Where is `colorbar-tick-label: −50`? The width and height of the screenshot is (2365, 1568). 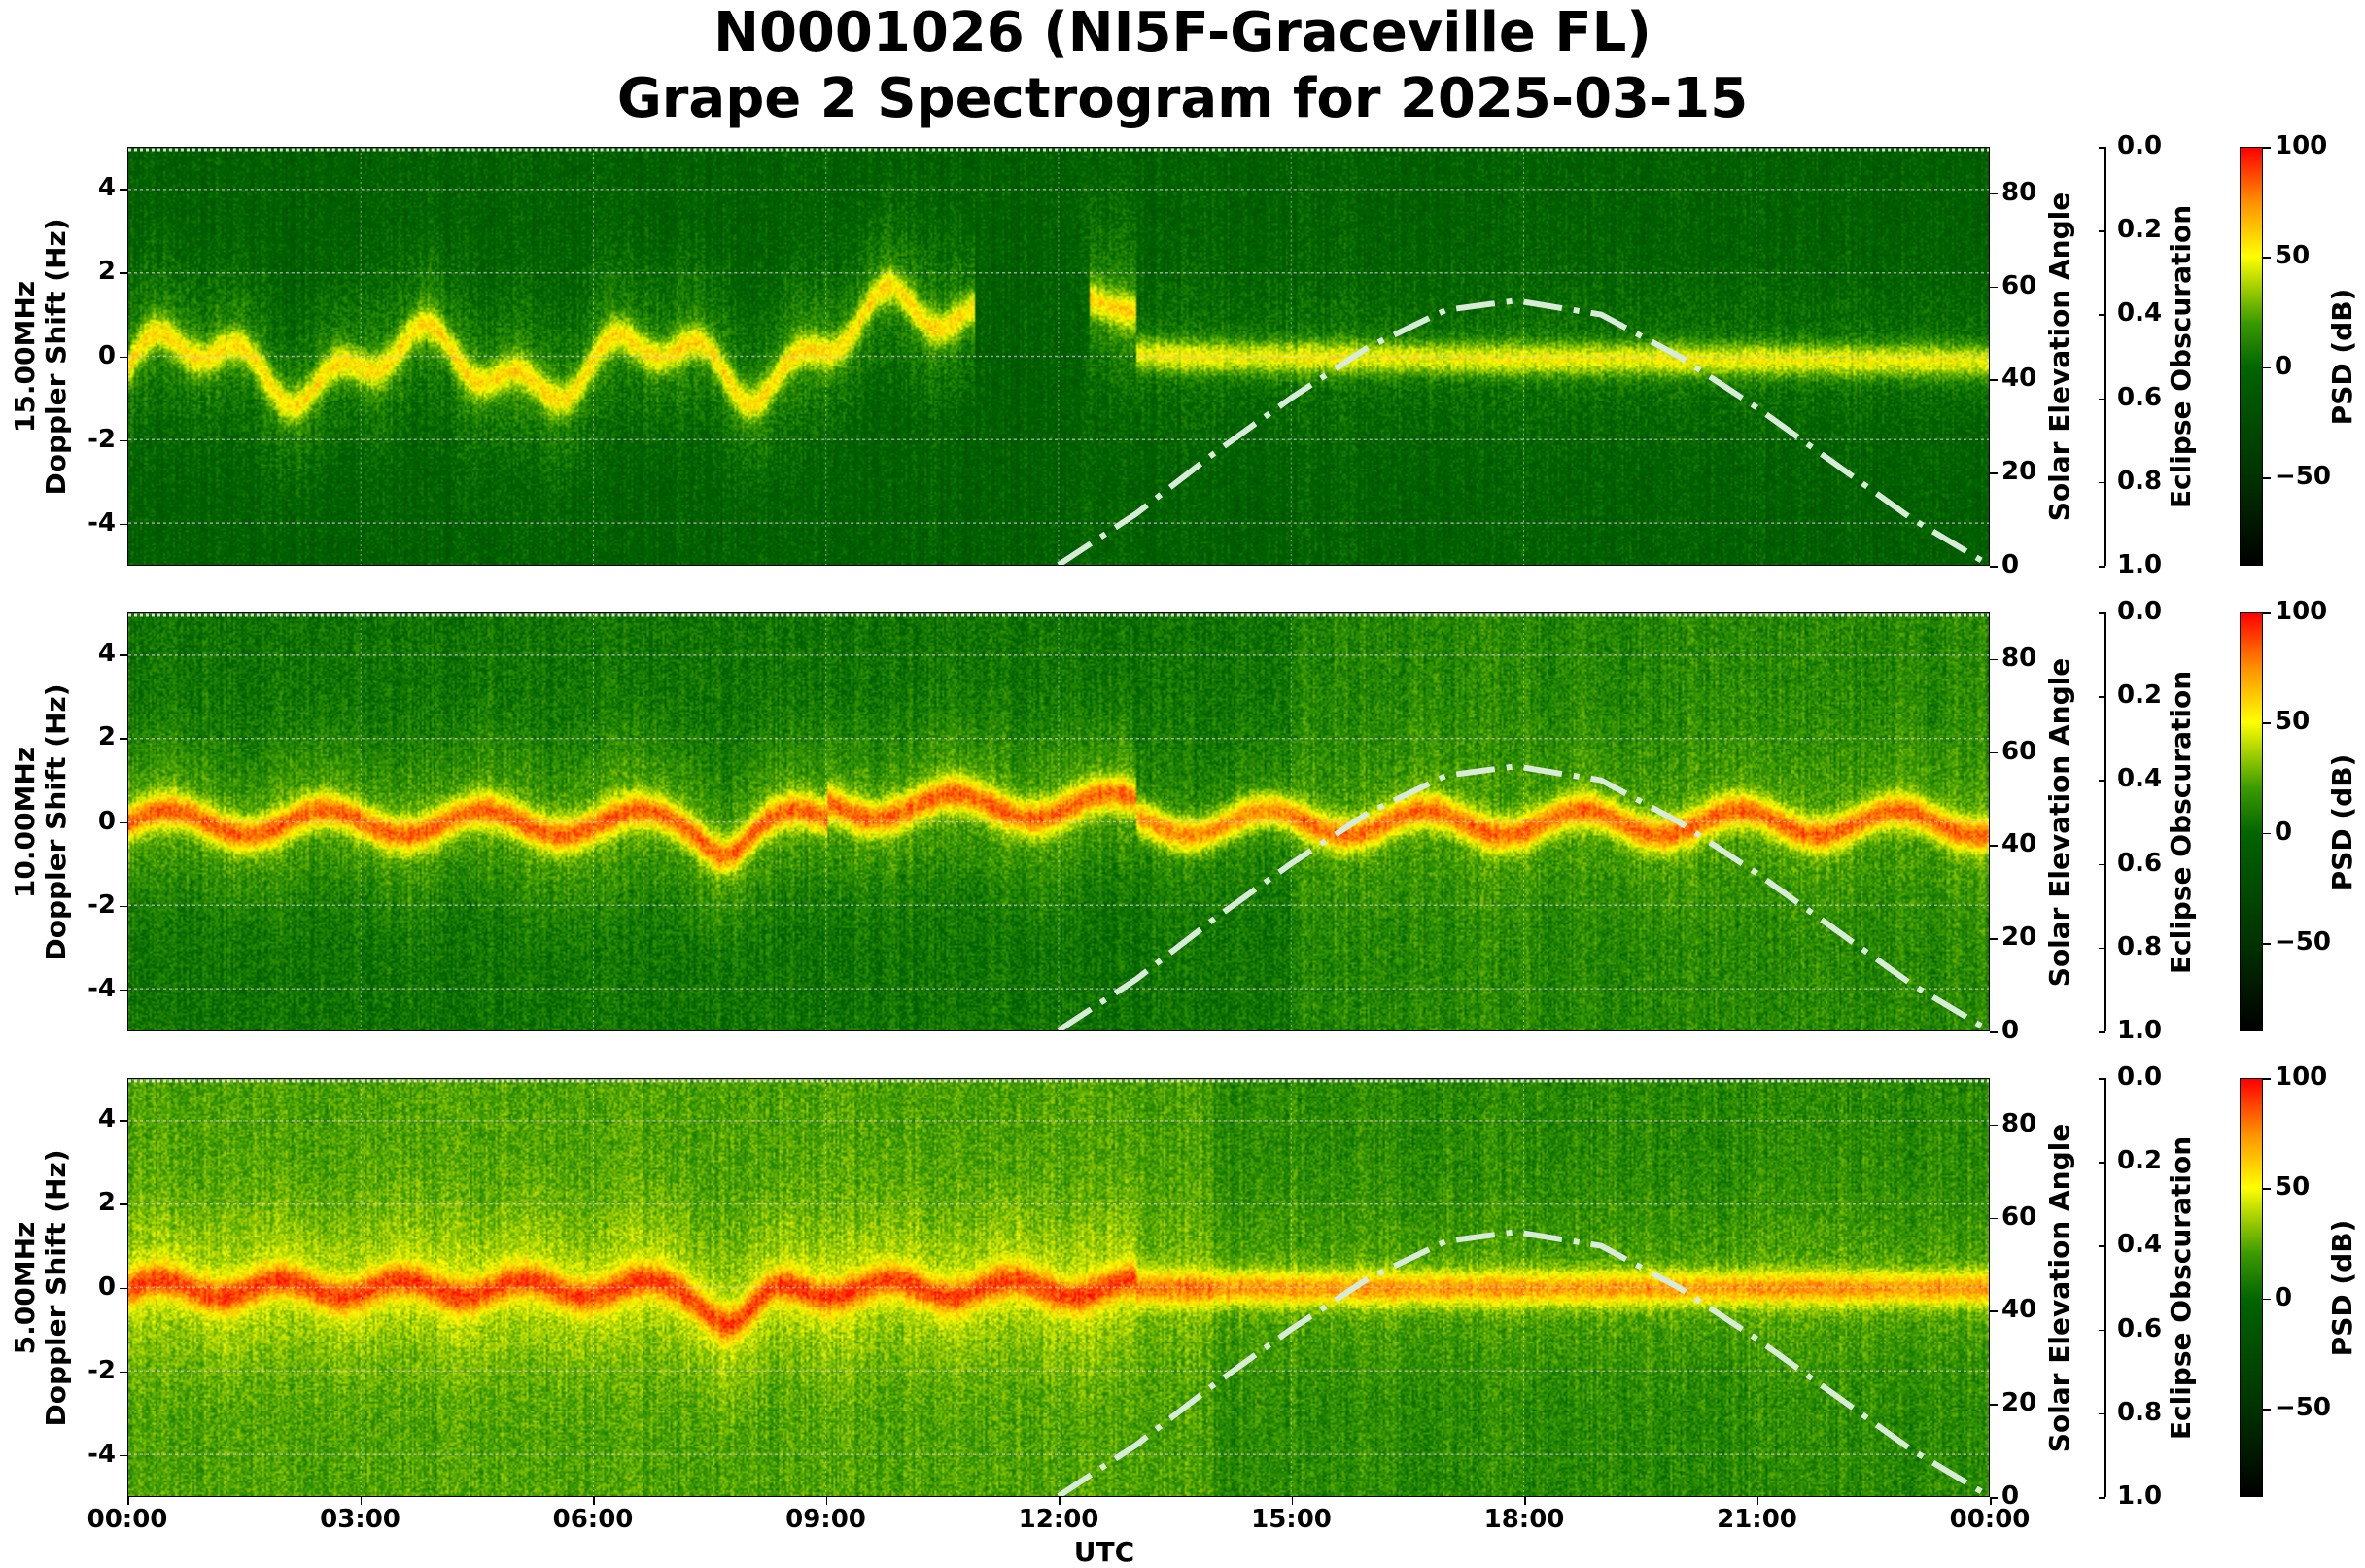 colorbar-tick-label: −50 is located at coordinates (2303, 1408).